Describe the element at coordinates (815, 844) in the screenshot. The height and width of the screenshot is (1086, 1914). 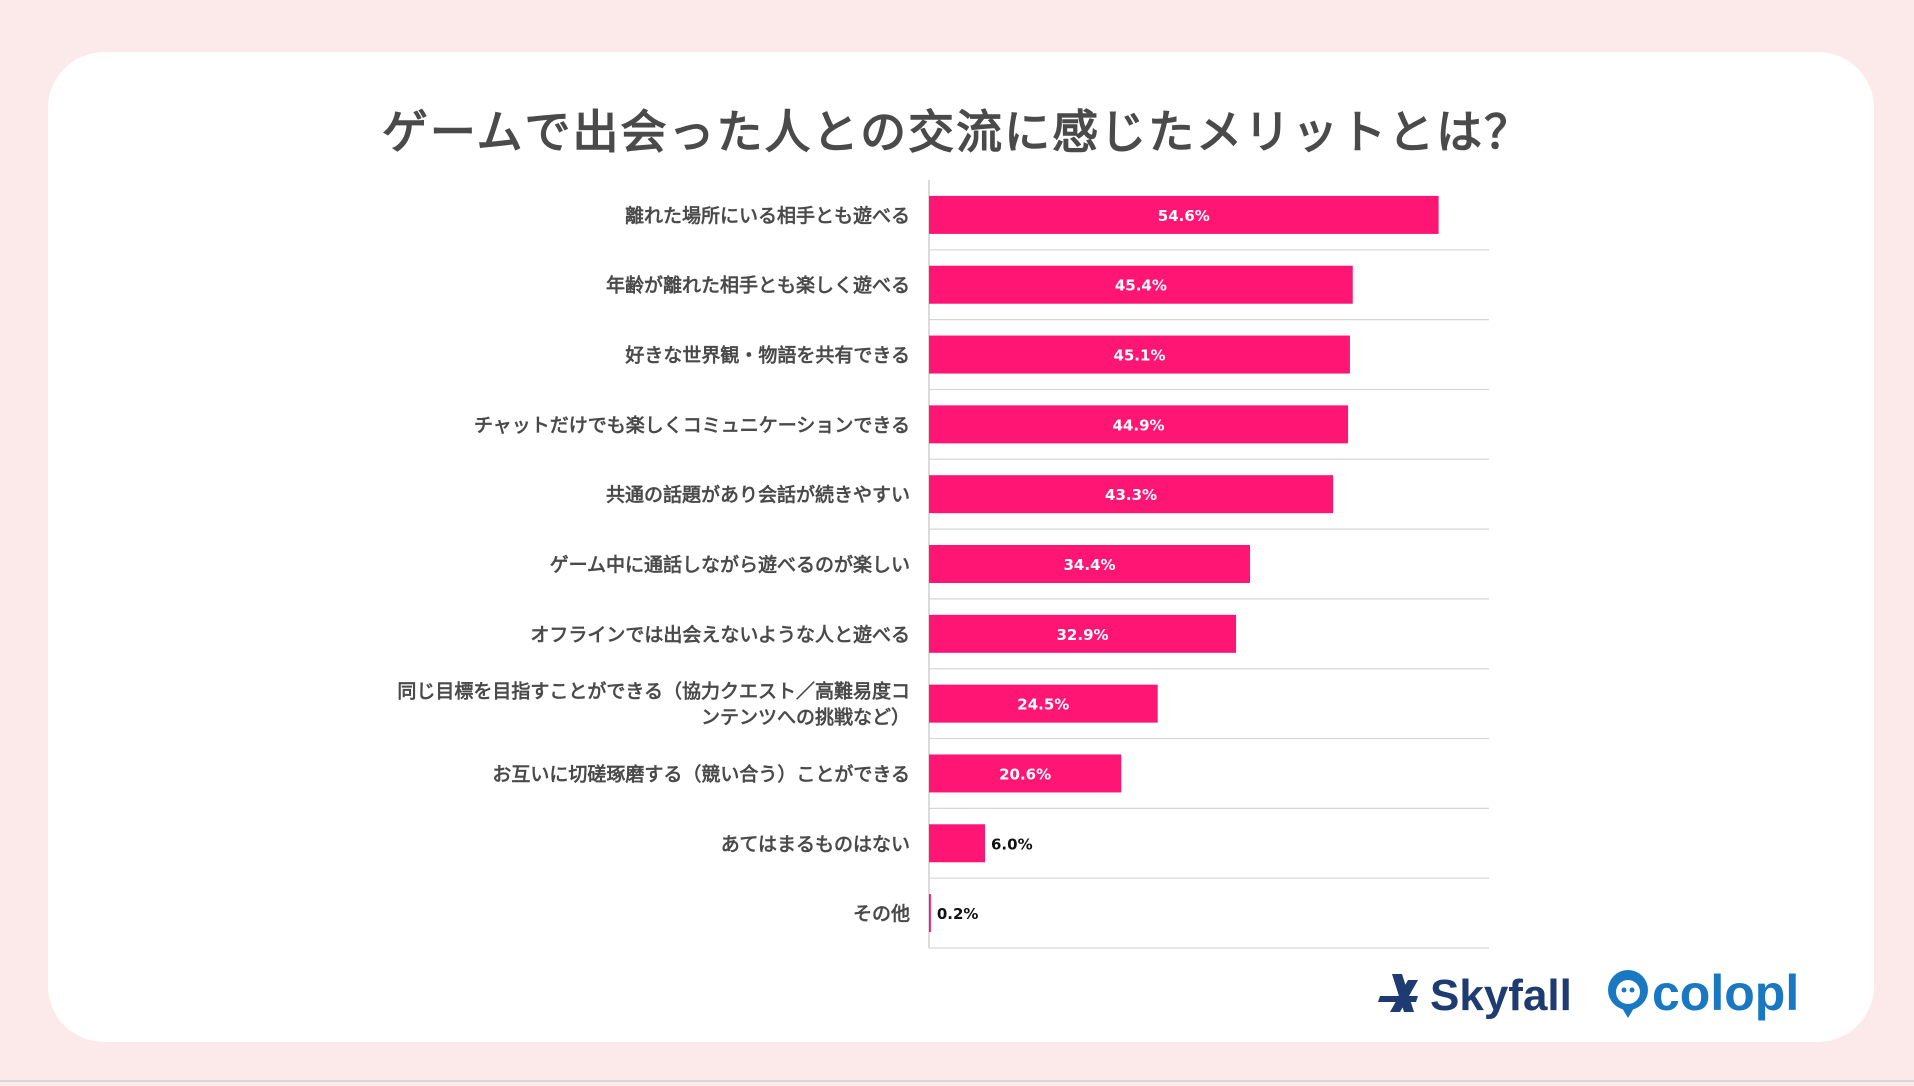
I see `category-label: あてはまるものはない` at that location.